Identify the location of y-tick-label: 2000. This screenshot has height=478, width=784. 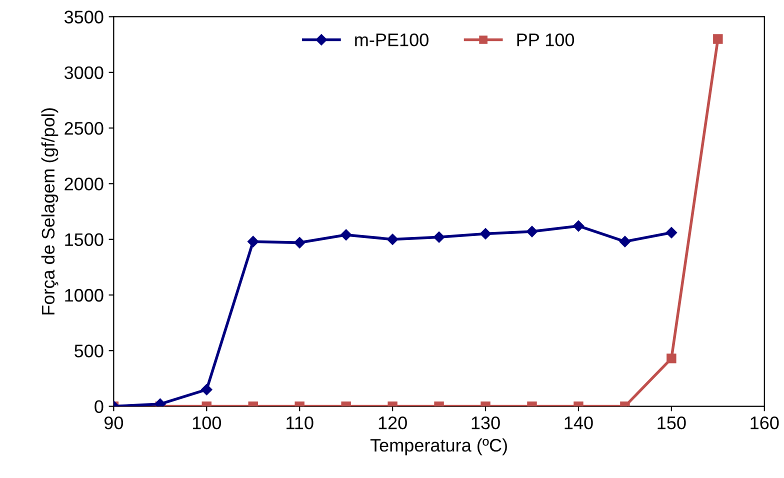
(84, 184).